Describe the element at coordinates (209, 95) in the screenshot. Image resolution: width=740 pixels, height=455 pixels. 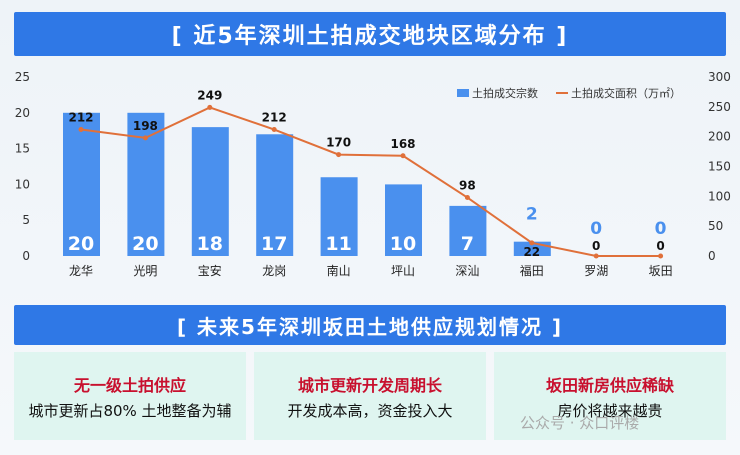
I see `line-value-label: 249` at that location.